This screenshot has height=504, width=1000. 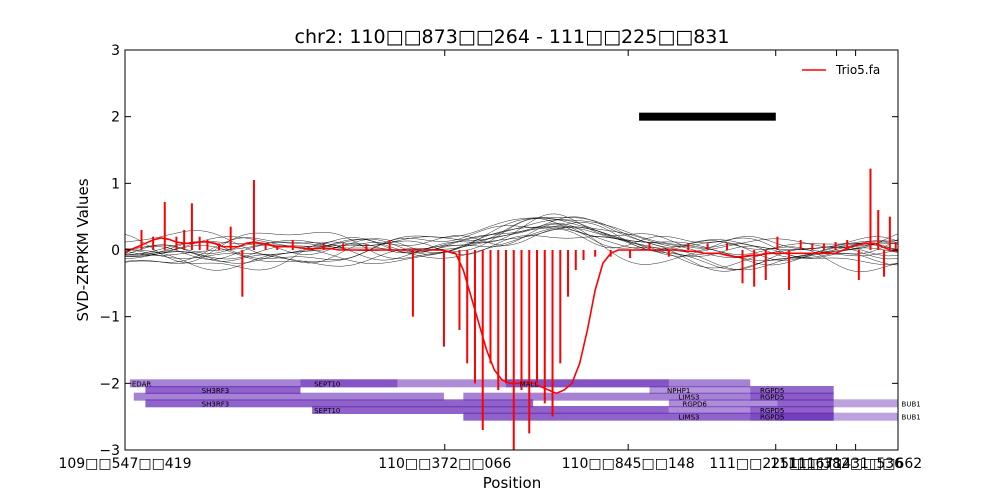 I want to click on highlight-bar, so click(x=707, y=116).